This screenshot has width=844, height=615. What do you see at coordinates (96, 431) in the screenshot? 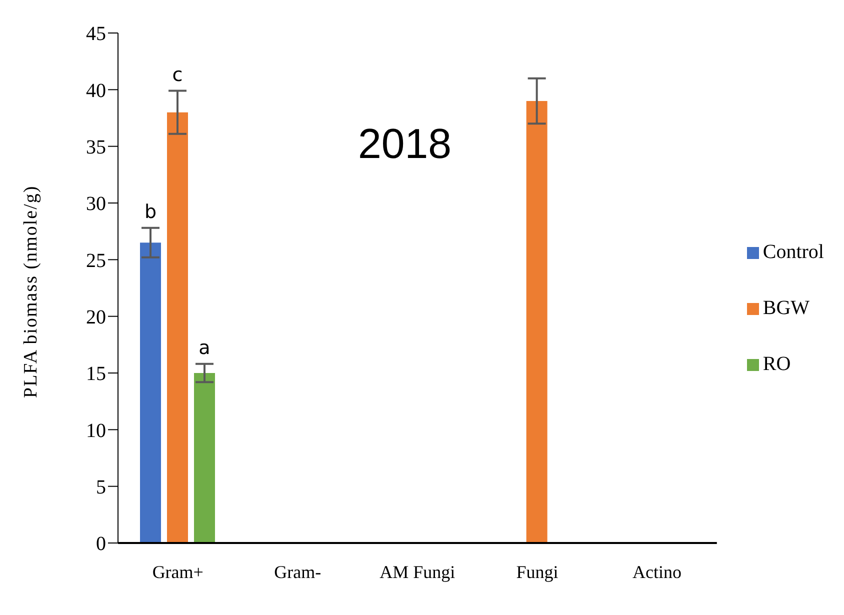
I see `y-tick-label: 10` at bounding box center [96, 431].